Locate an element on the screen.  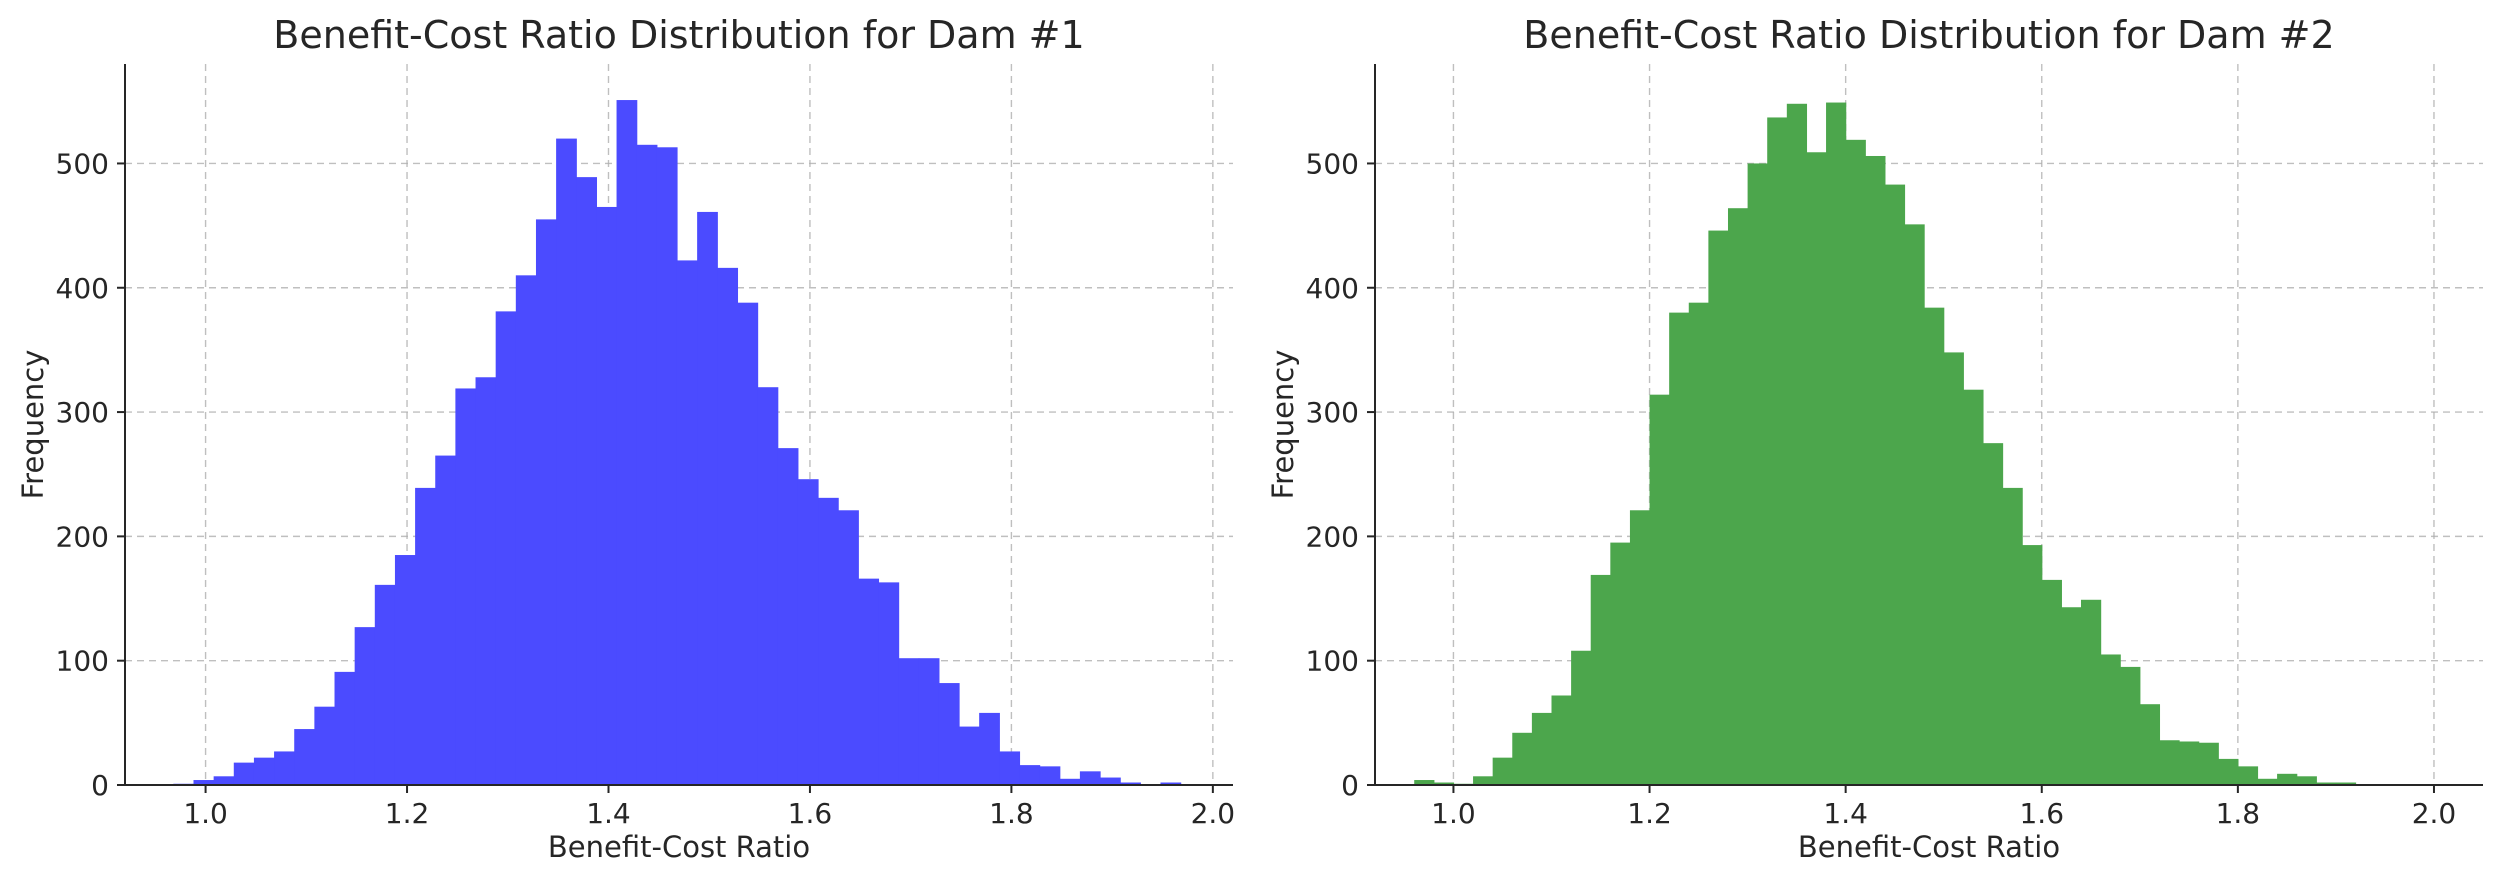
y-tick-label: 0 is located at coordinates (1350, 785).